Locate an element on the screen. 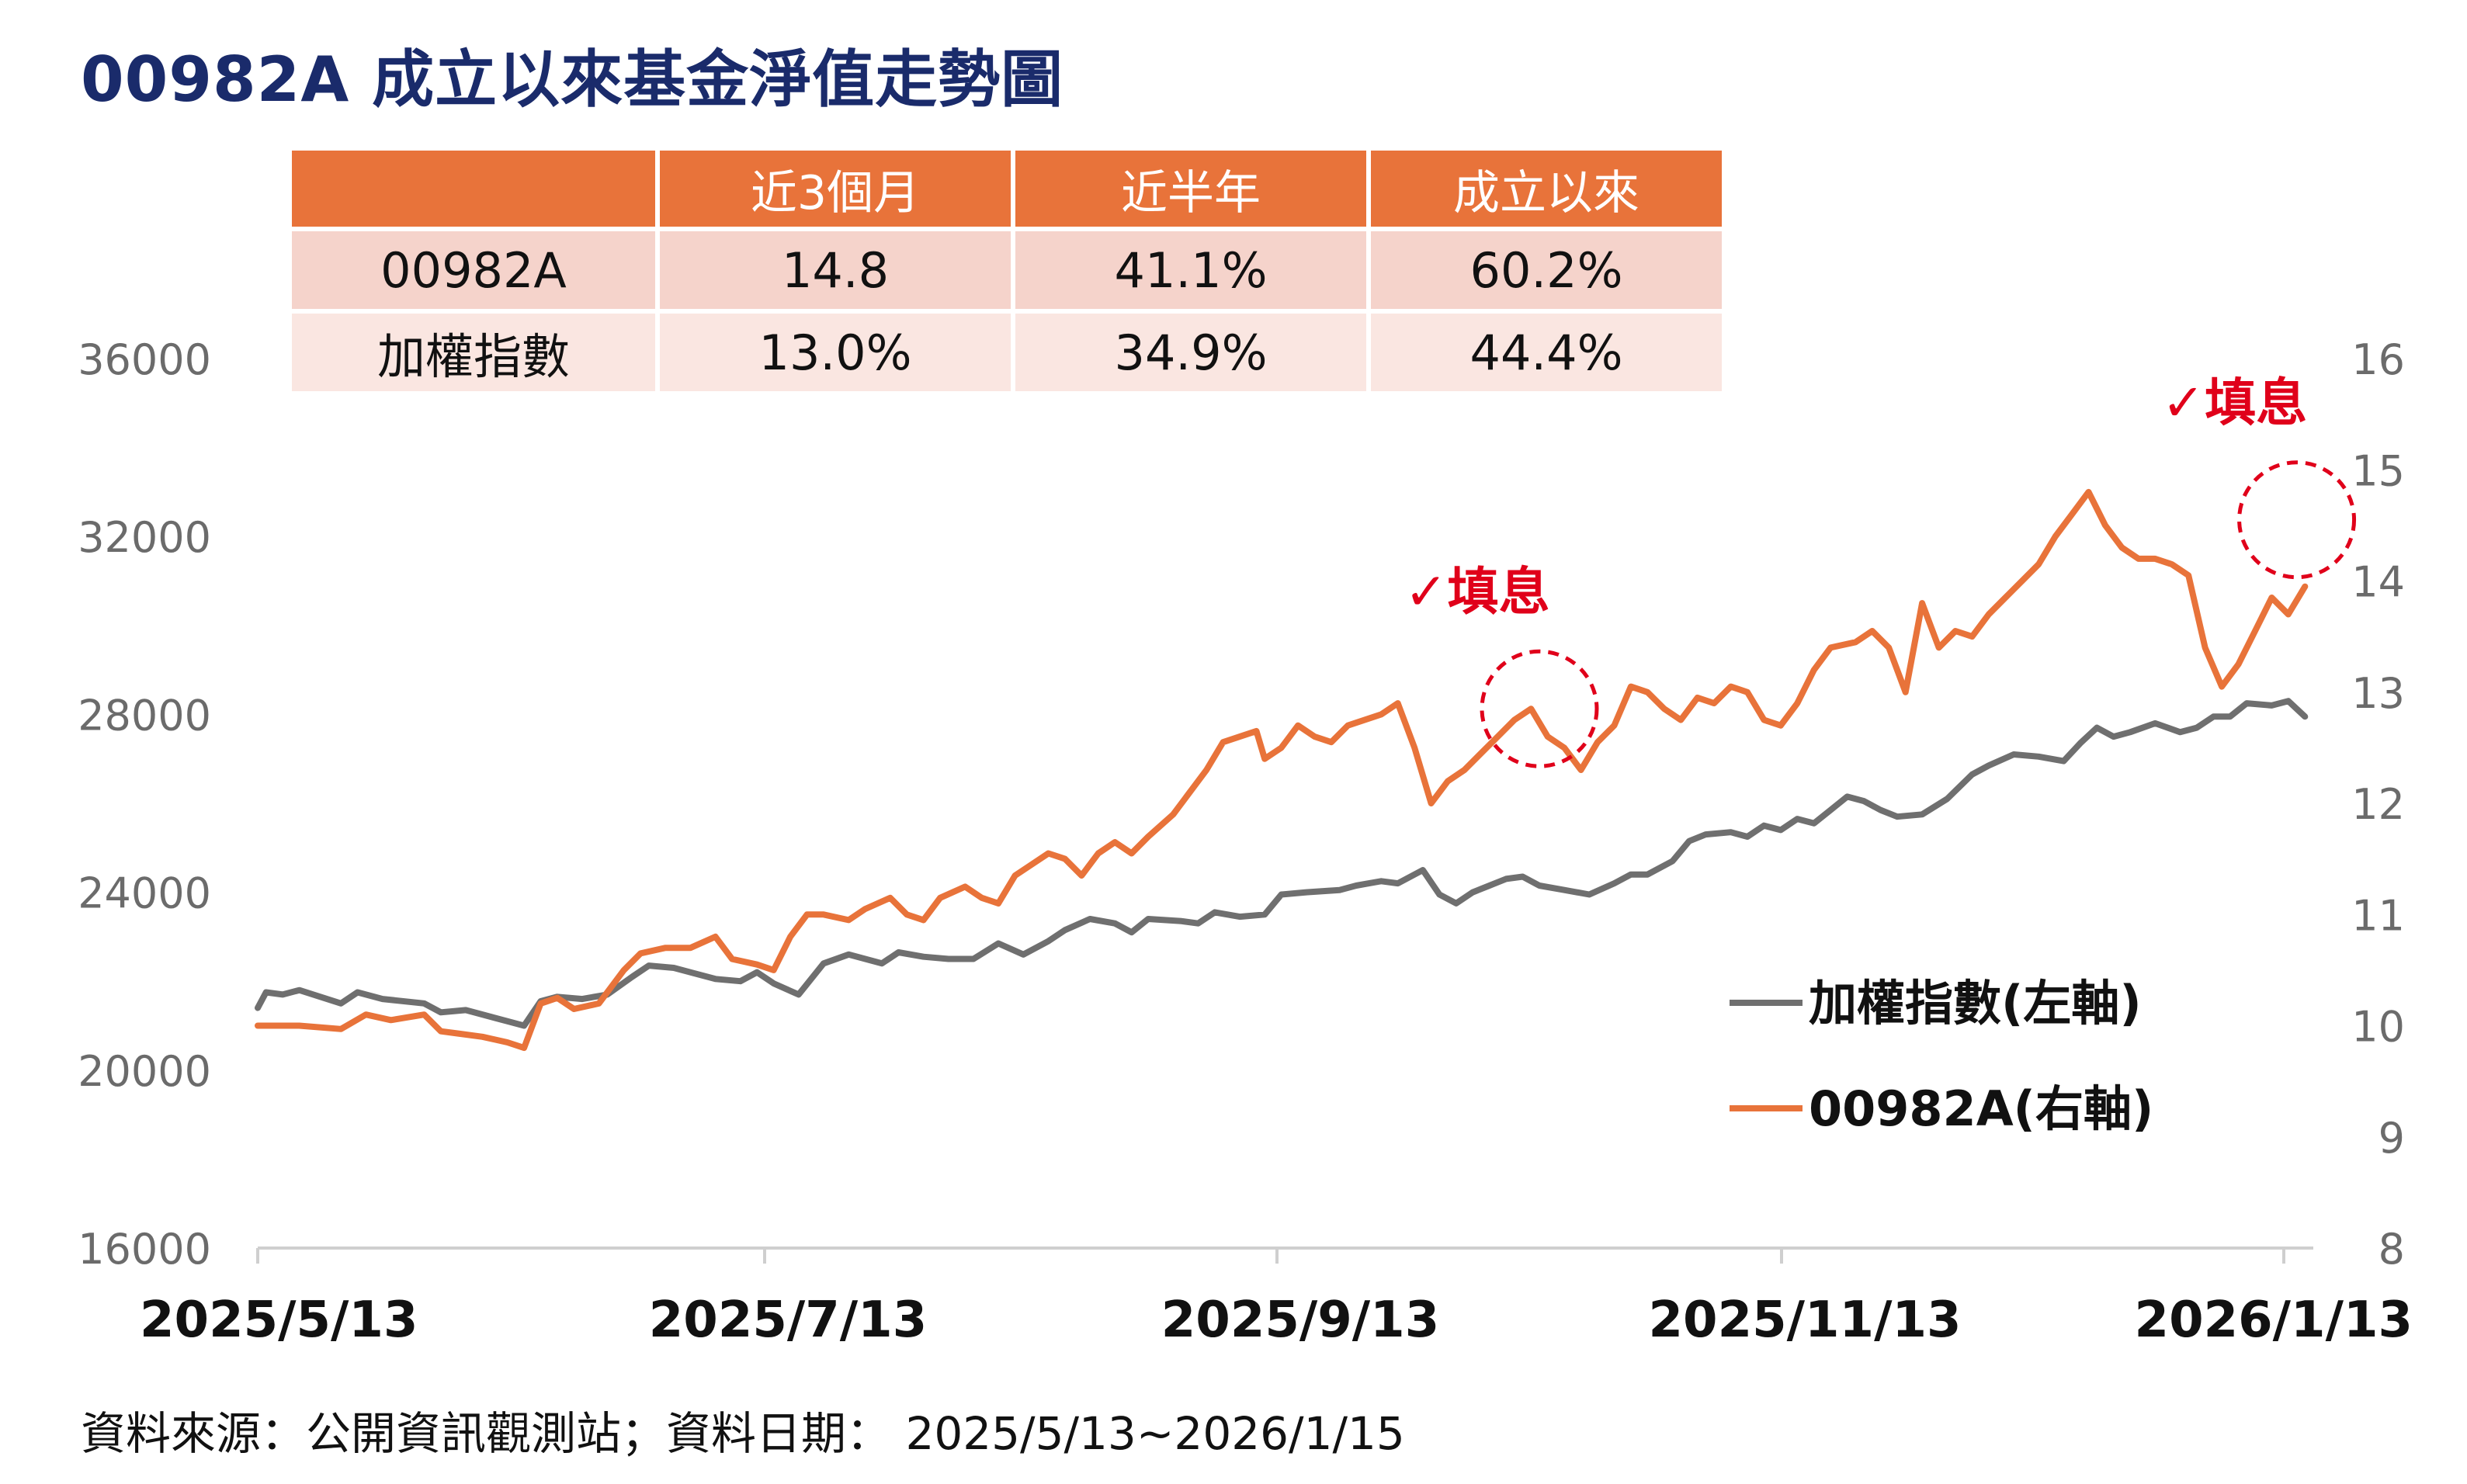 The image size is (2467, 1484). right-y-tick-label: 8 is located at coordinates (2392, 1250).